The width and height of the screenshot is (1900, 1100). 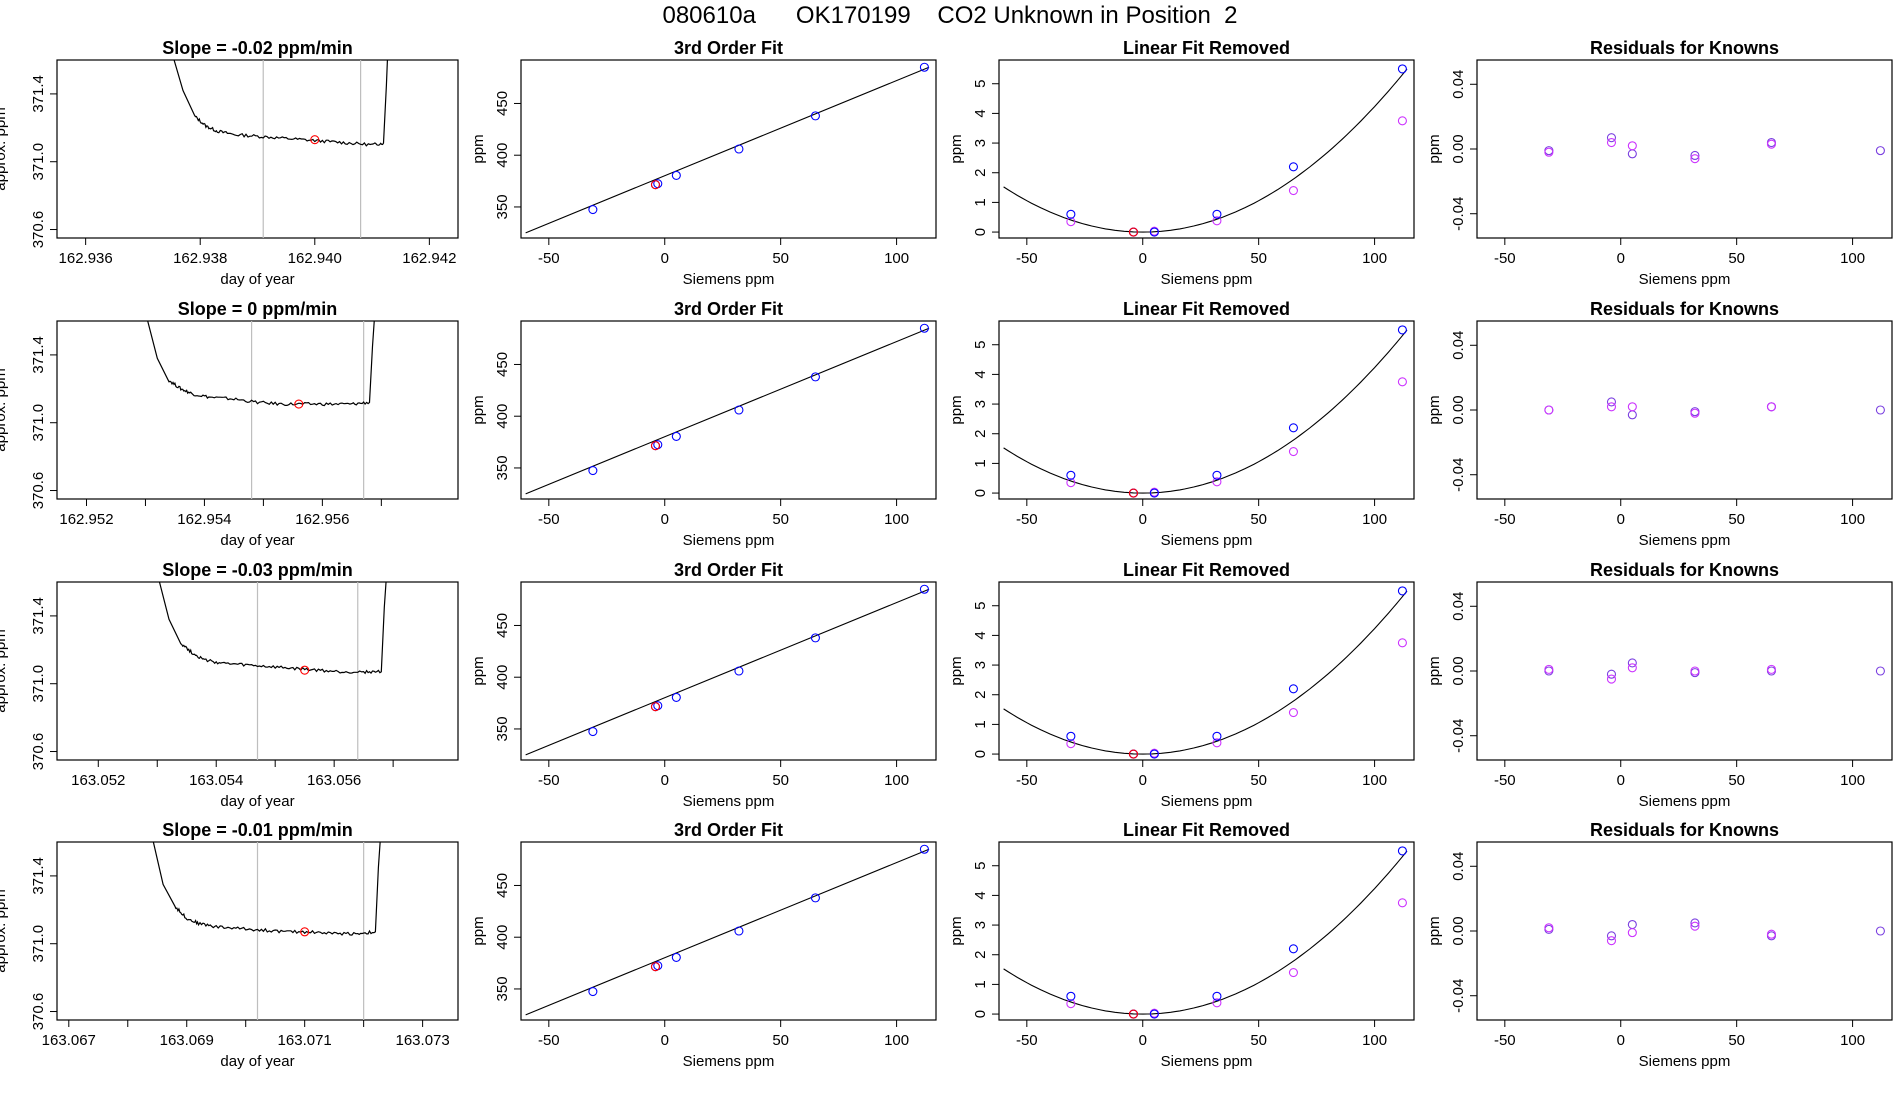 I want to click on panel-r2c1-ytick-label: 350, so click(x=502, y=728).